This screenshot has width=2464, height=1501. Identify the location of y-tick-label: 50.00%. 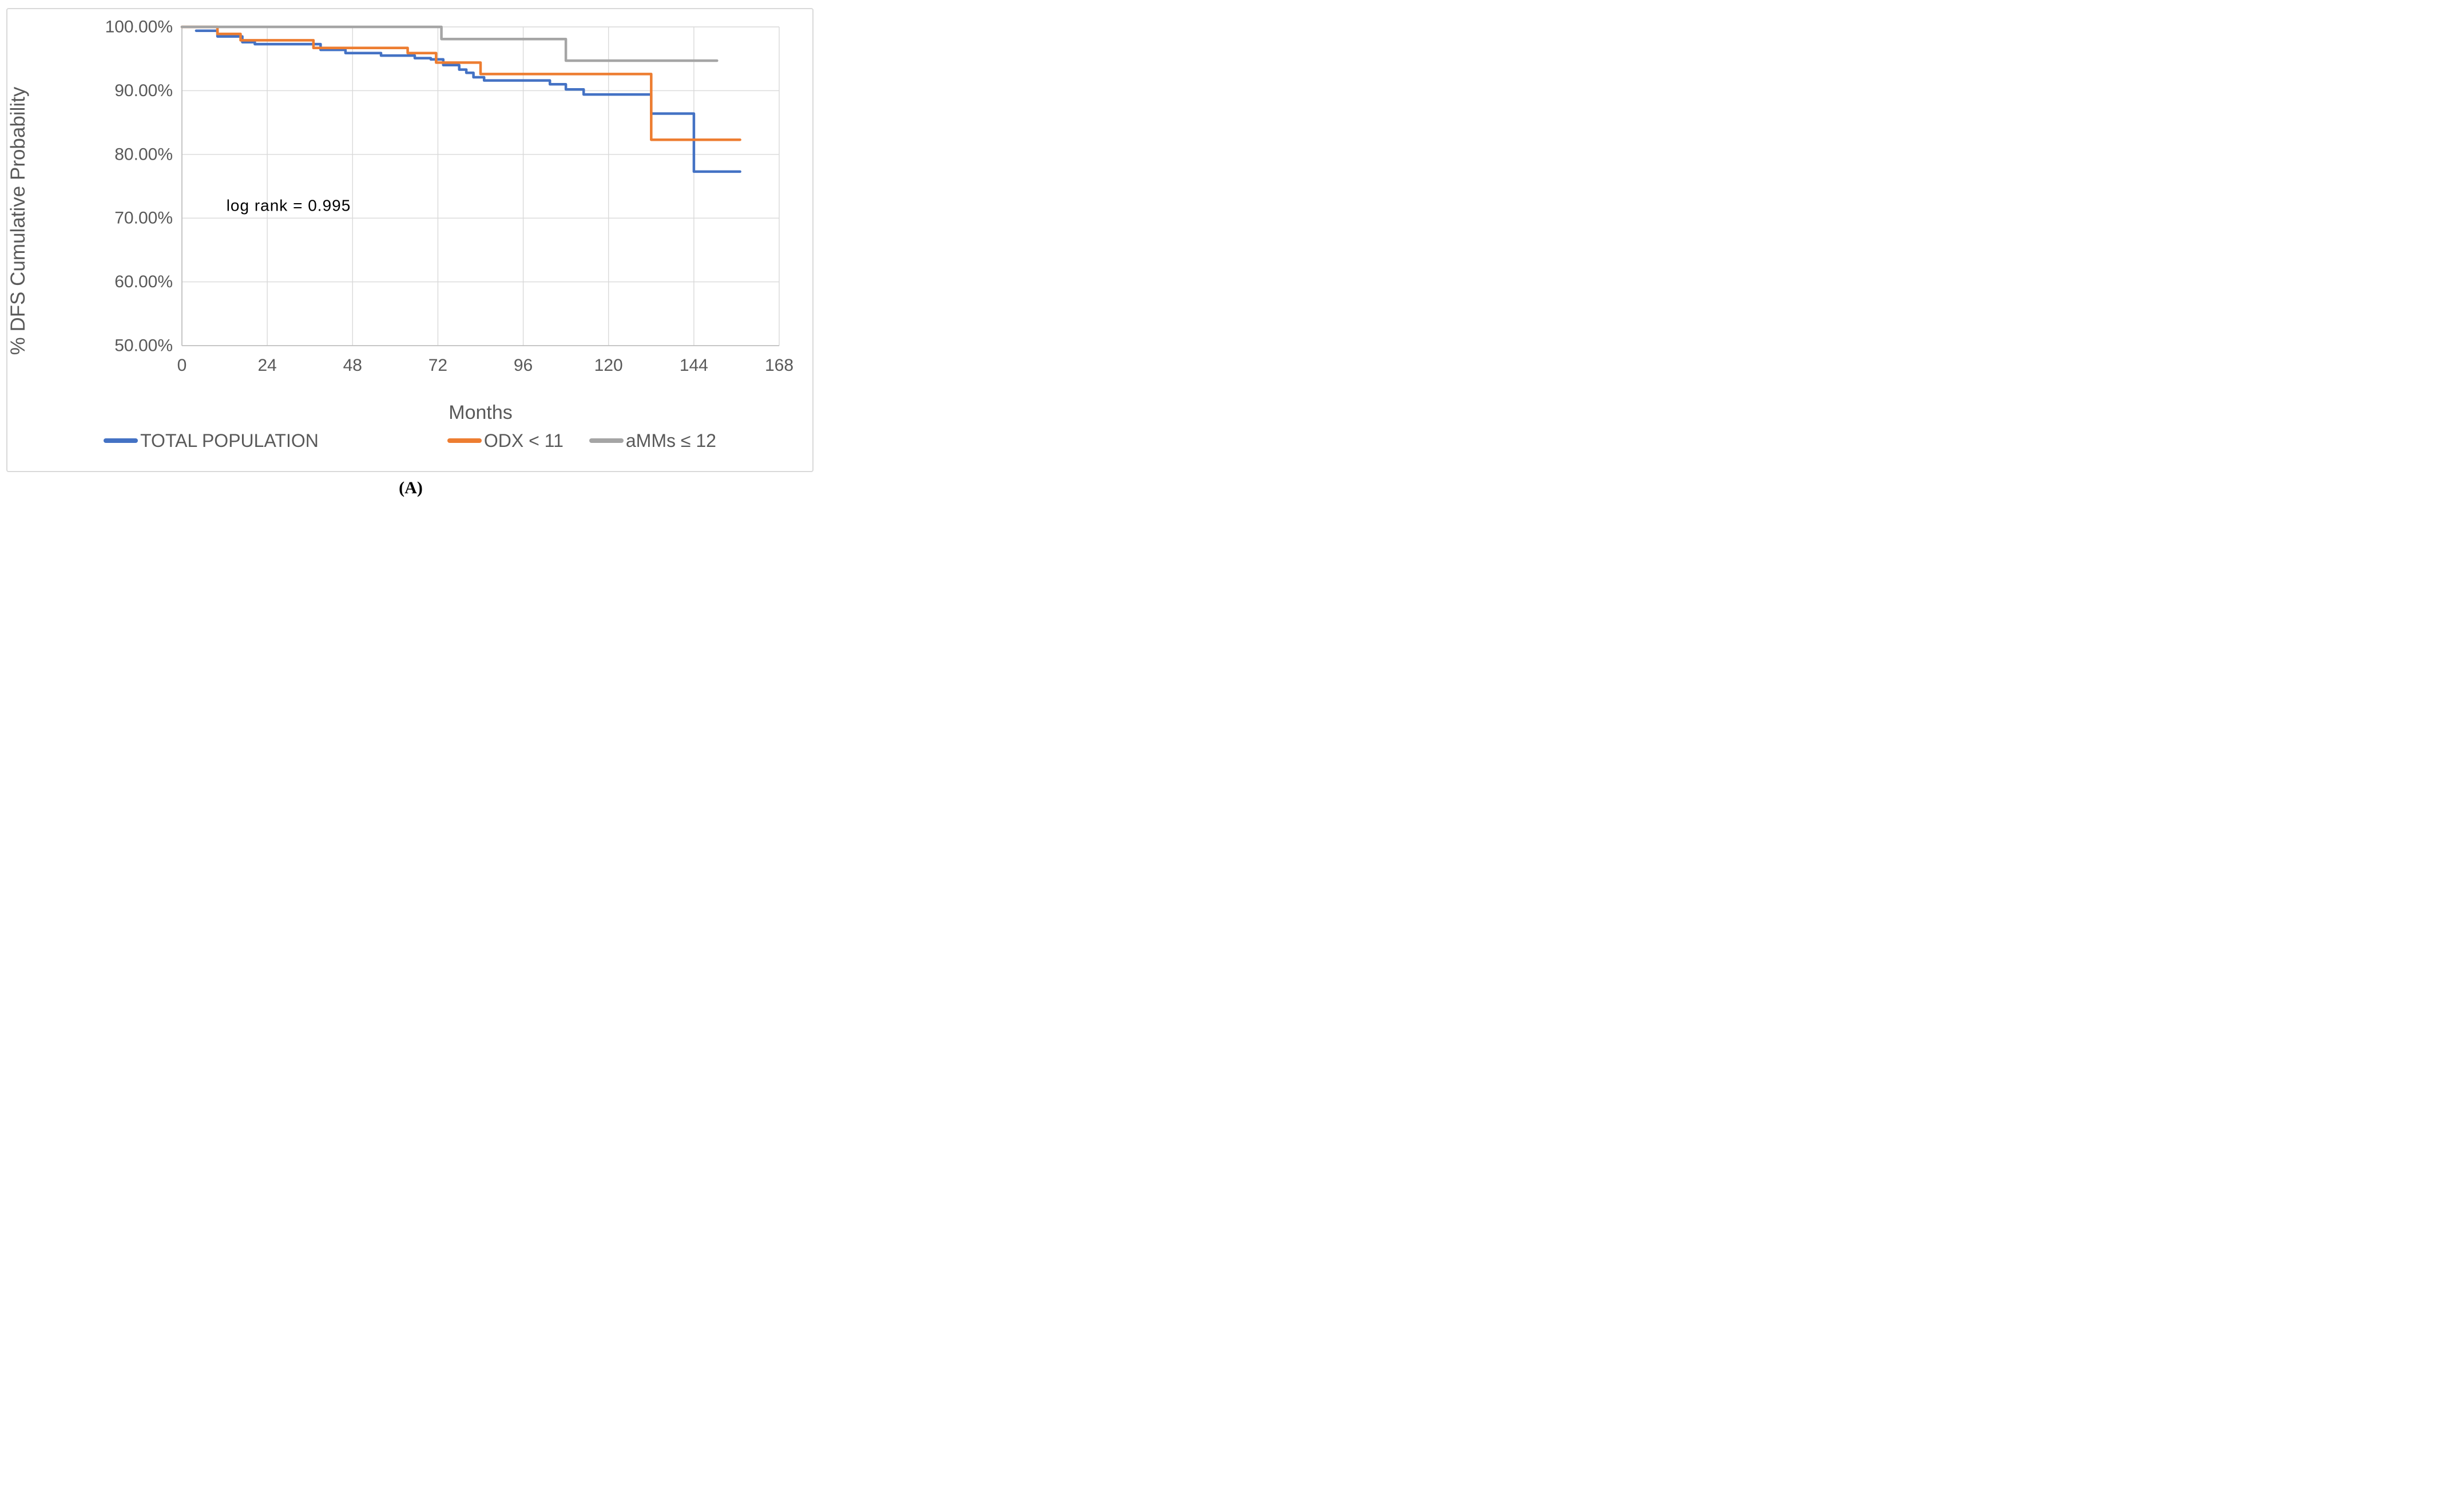
(143, 345).